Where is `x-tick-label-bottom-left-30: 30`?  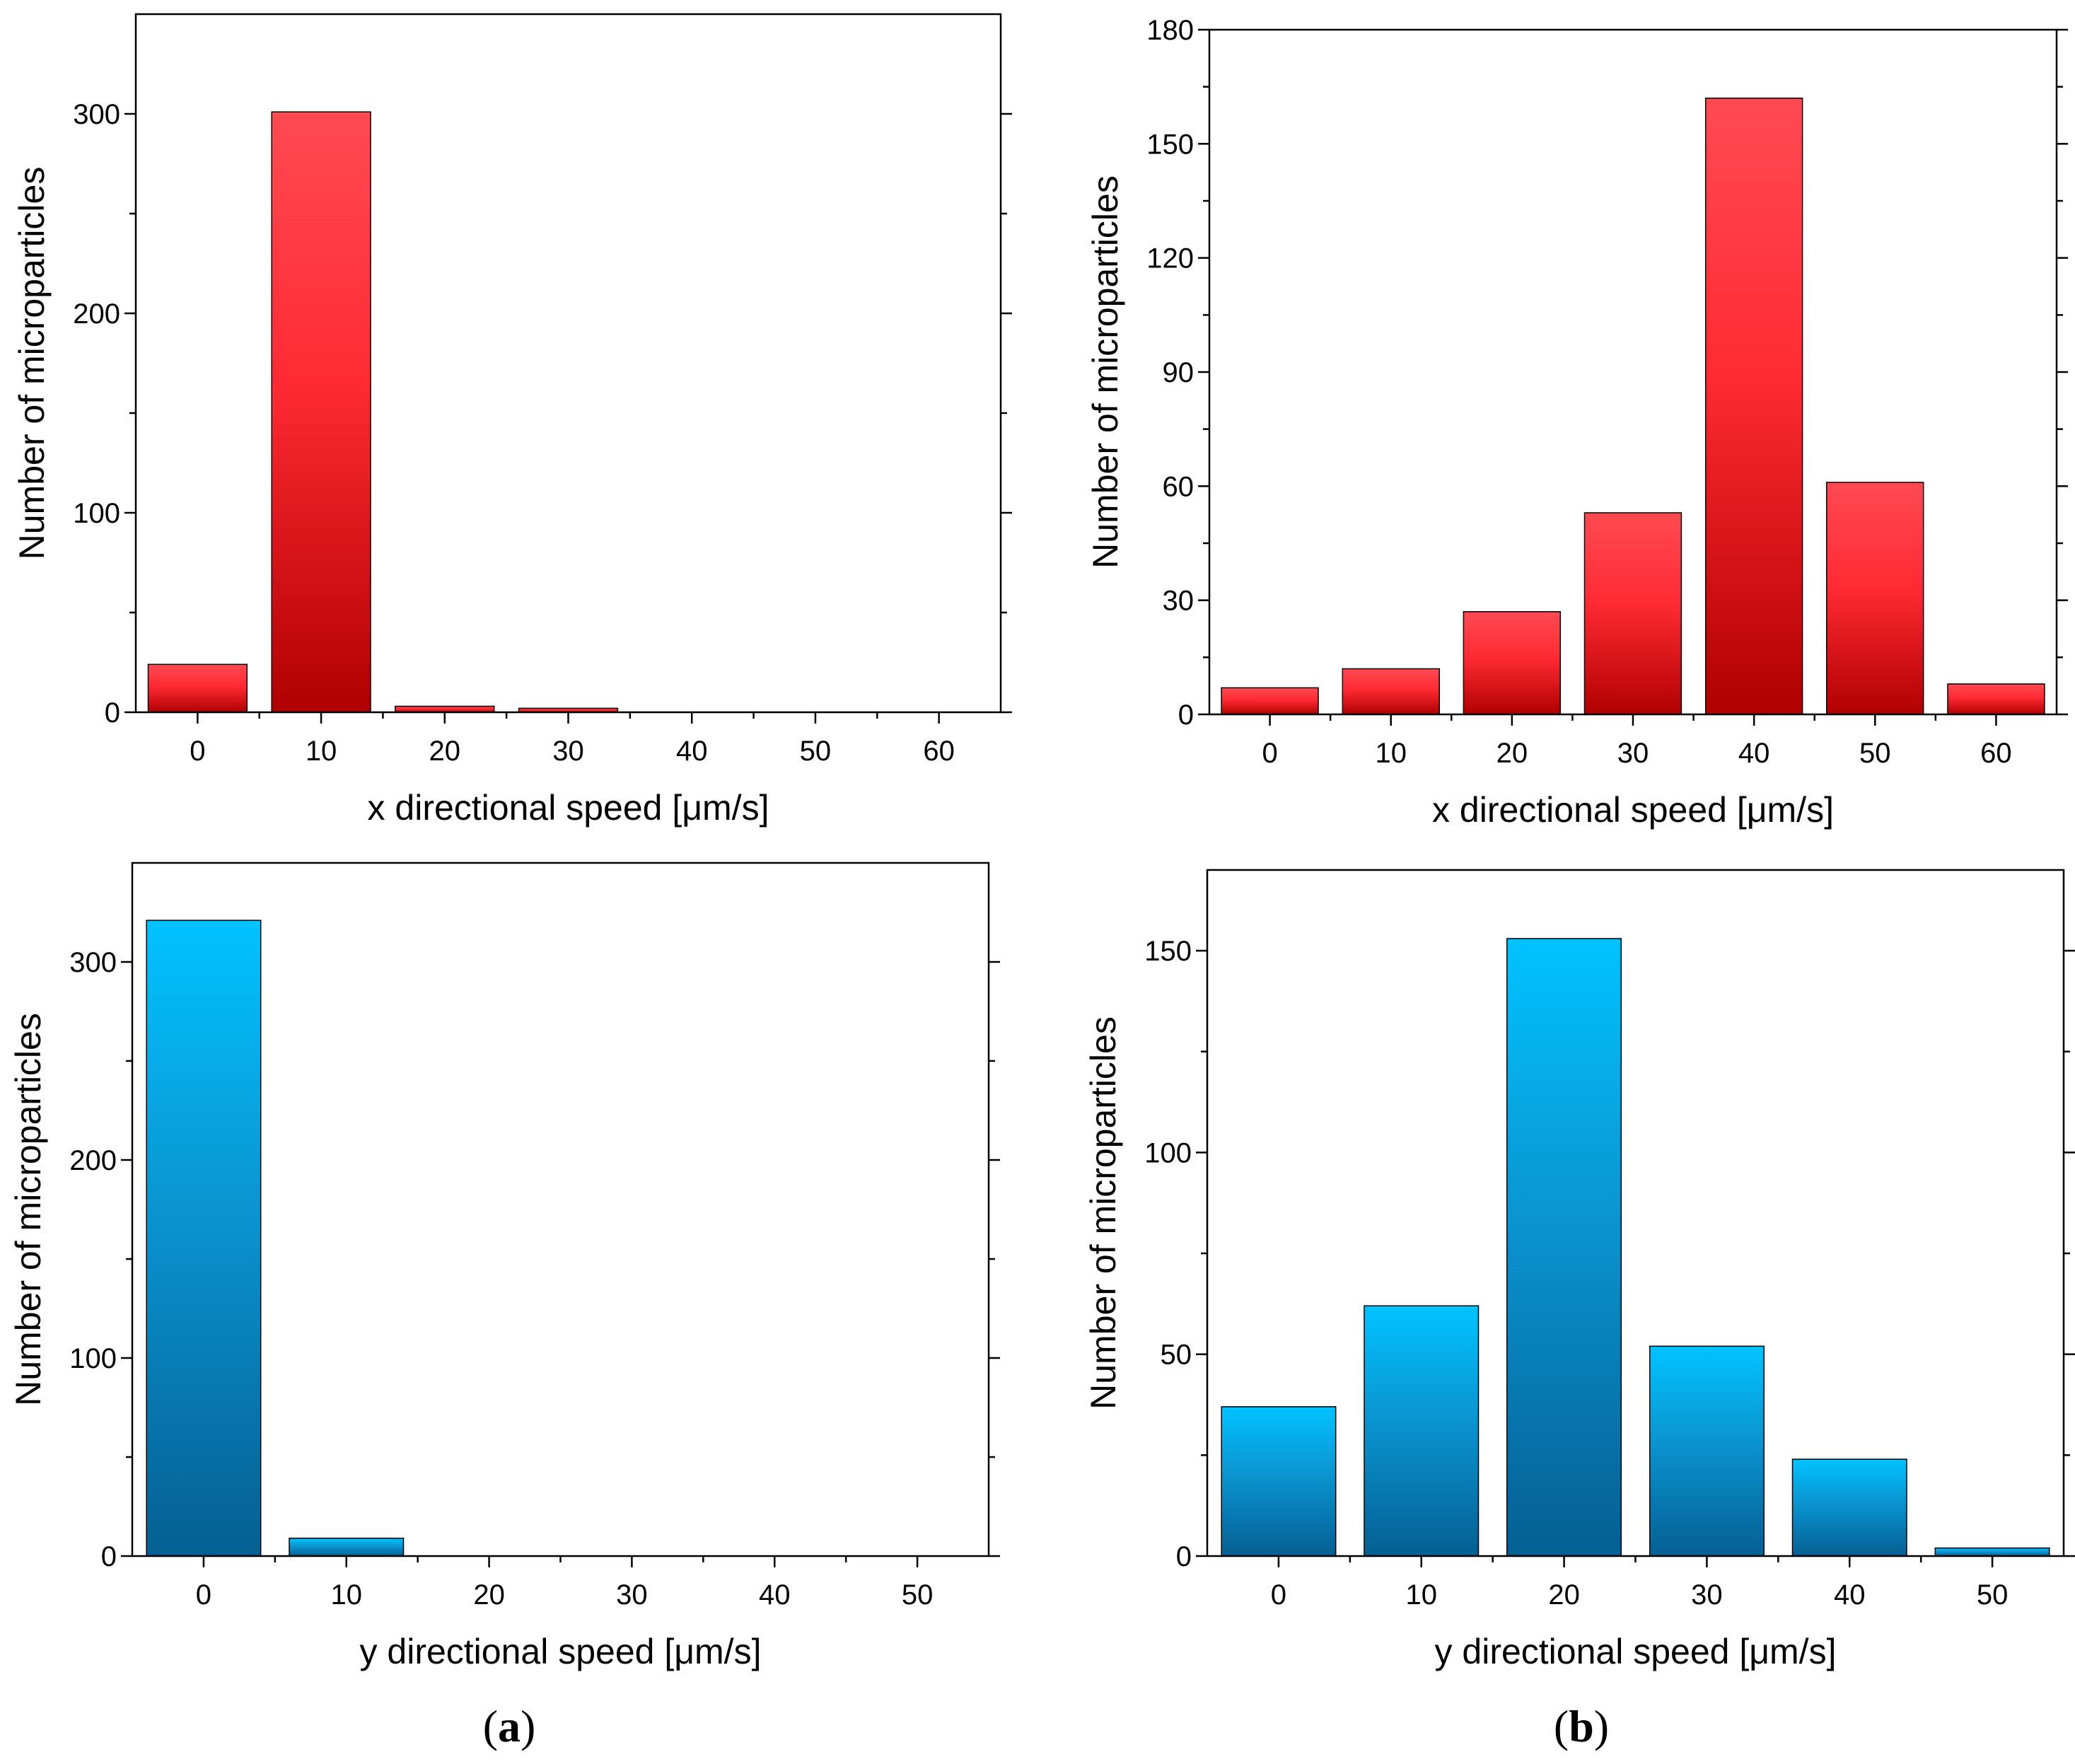
x-tick-label-bottom-left-30: 30 is located at coordinates (632, 1595).